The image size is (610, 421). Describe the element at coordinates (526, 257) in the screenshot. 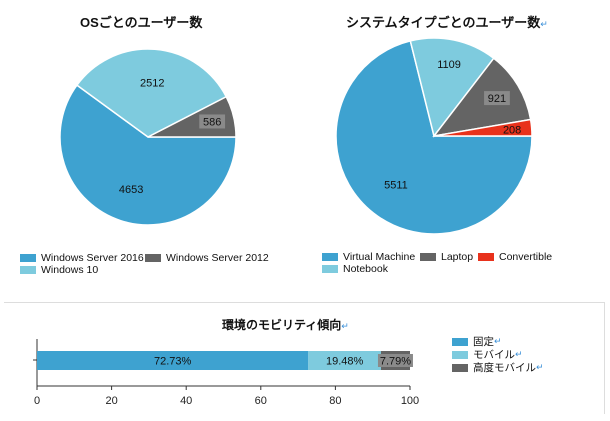

I see `legend-label: Convertible` at that location.